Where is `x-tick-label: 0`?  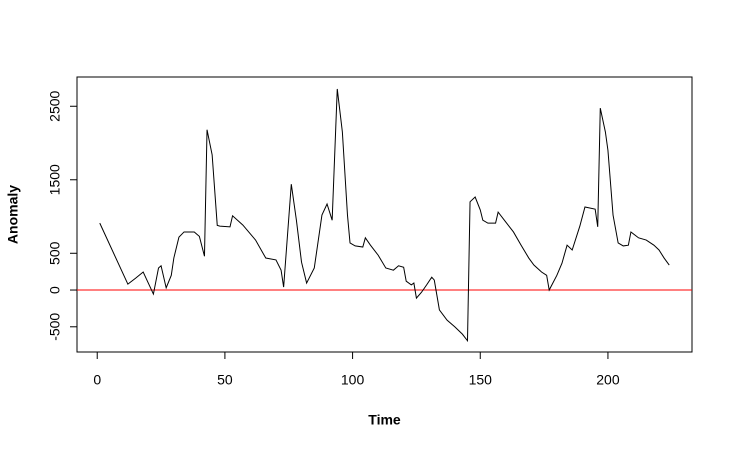
x-tick-label: 0 is located at coordinates (97, 380).